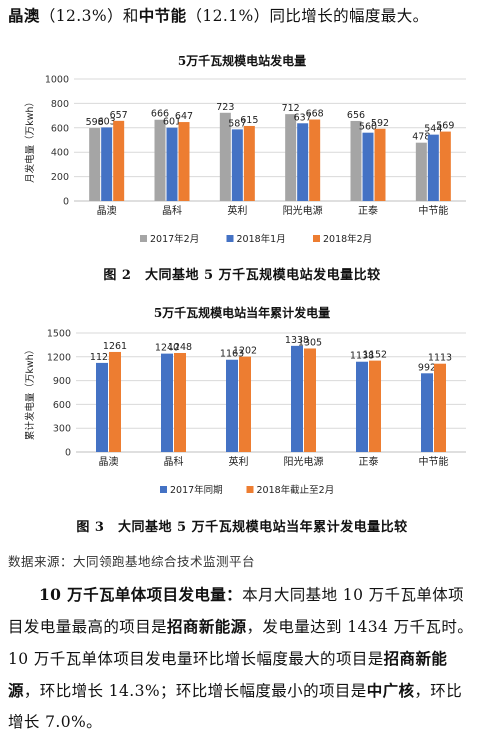 This screenshot has width=484, height=745. What do you see at coordinates (59, 334) in the screenshot?
I see `fig3-ytick-label: 1500` at bounding box center [59, 334].